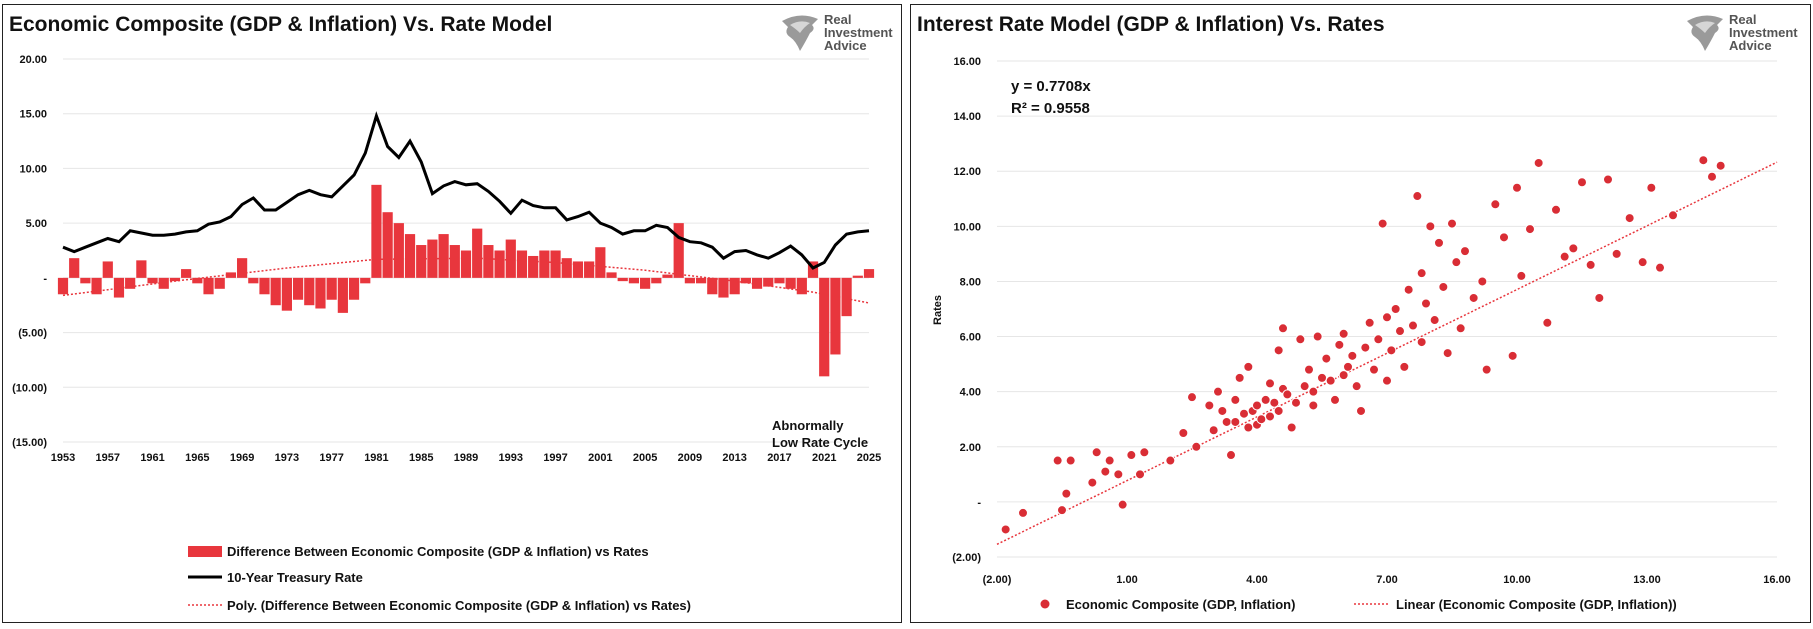  What do you see at coordinates (511, 458) in the screenshot?
I see `left-x-tick-label: 1993` at bounding box center [511, 458].